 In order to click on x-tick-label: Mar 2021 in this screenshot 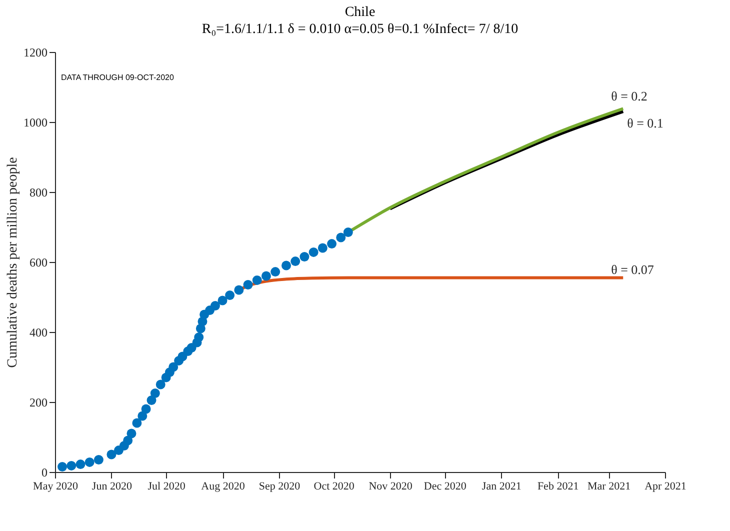, I will do `click(609, 486)`.